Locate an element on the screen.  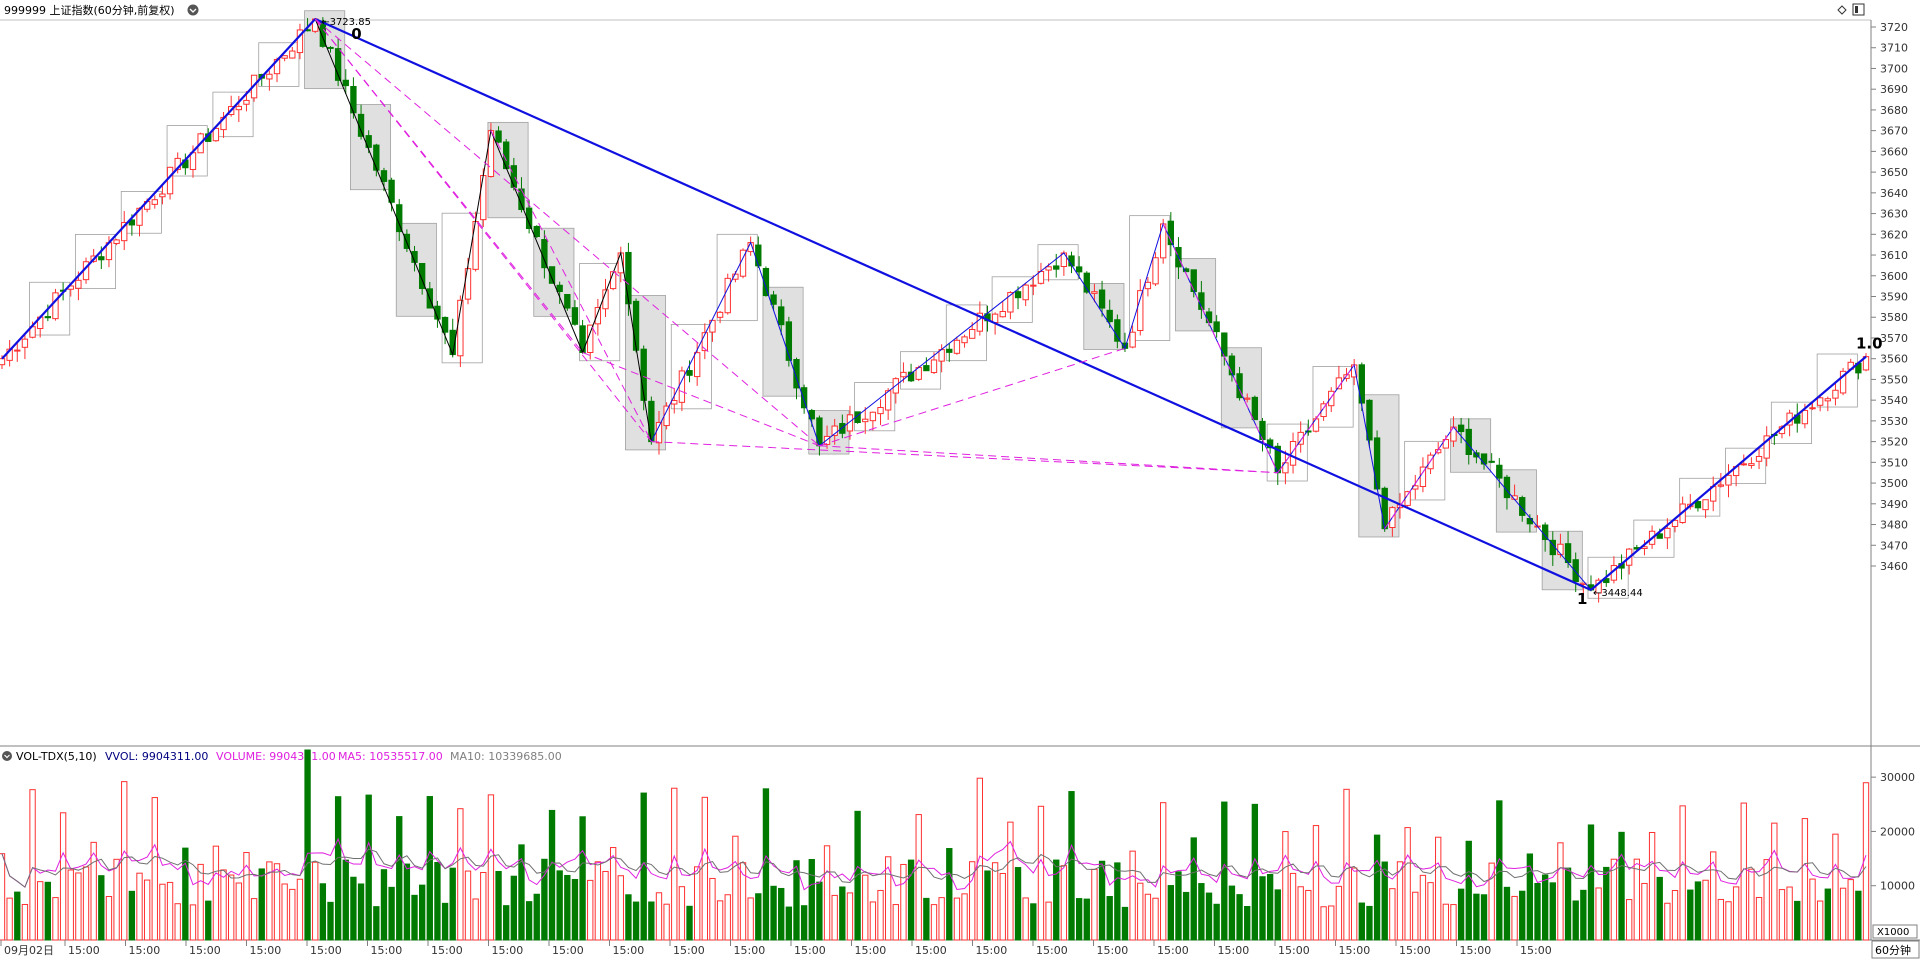
volume-tick-label: 20000 is located at coordinates (1897, 831).